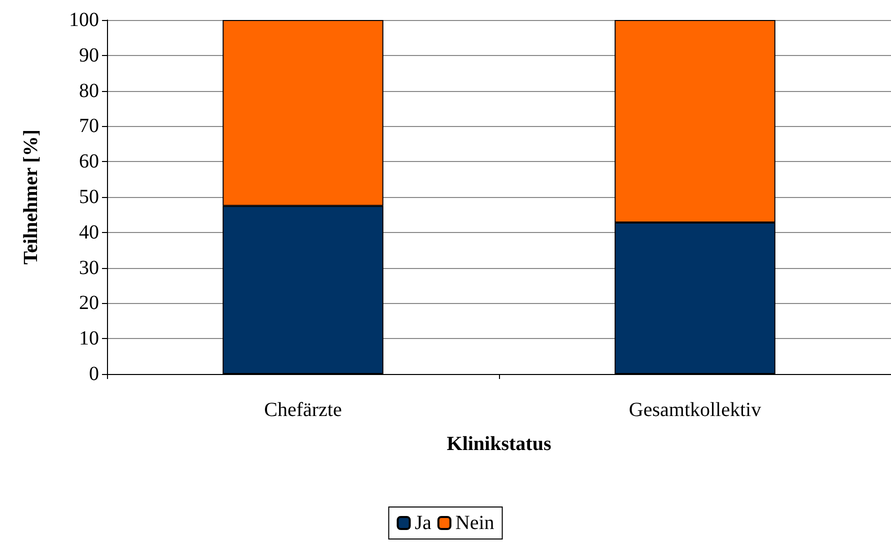  I want to click on legend-label: Ja, so click(423, 523).